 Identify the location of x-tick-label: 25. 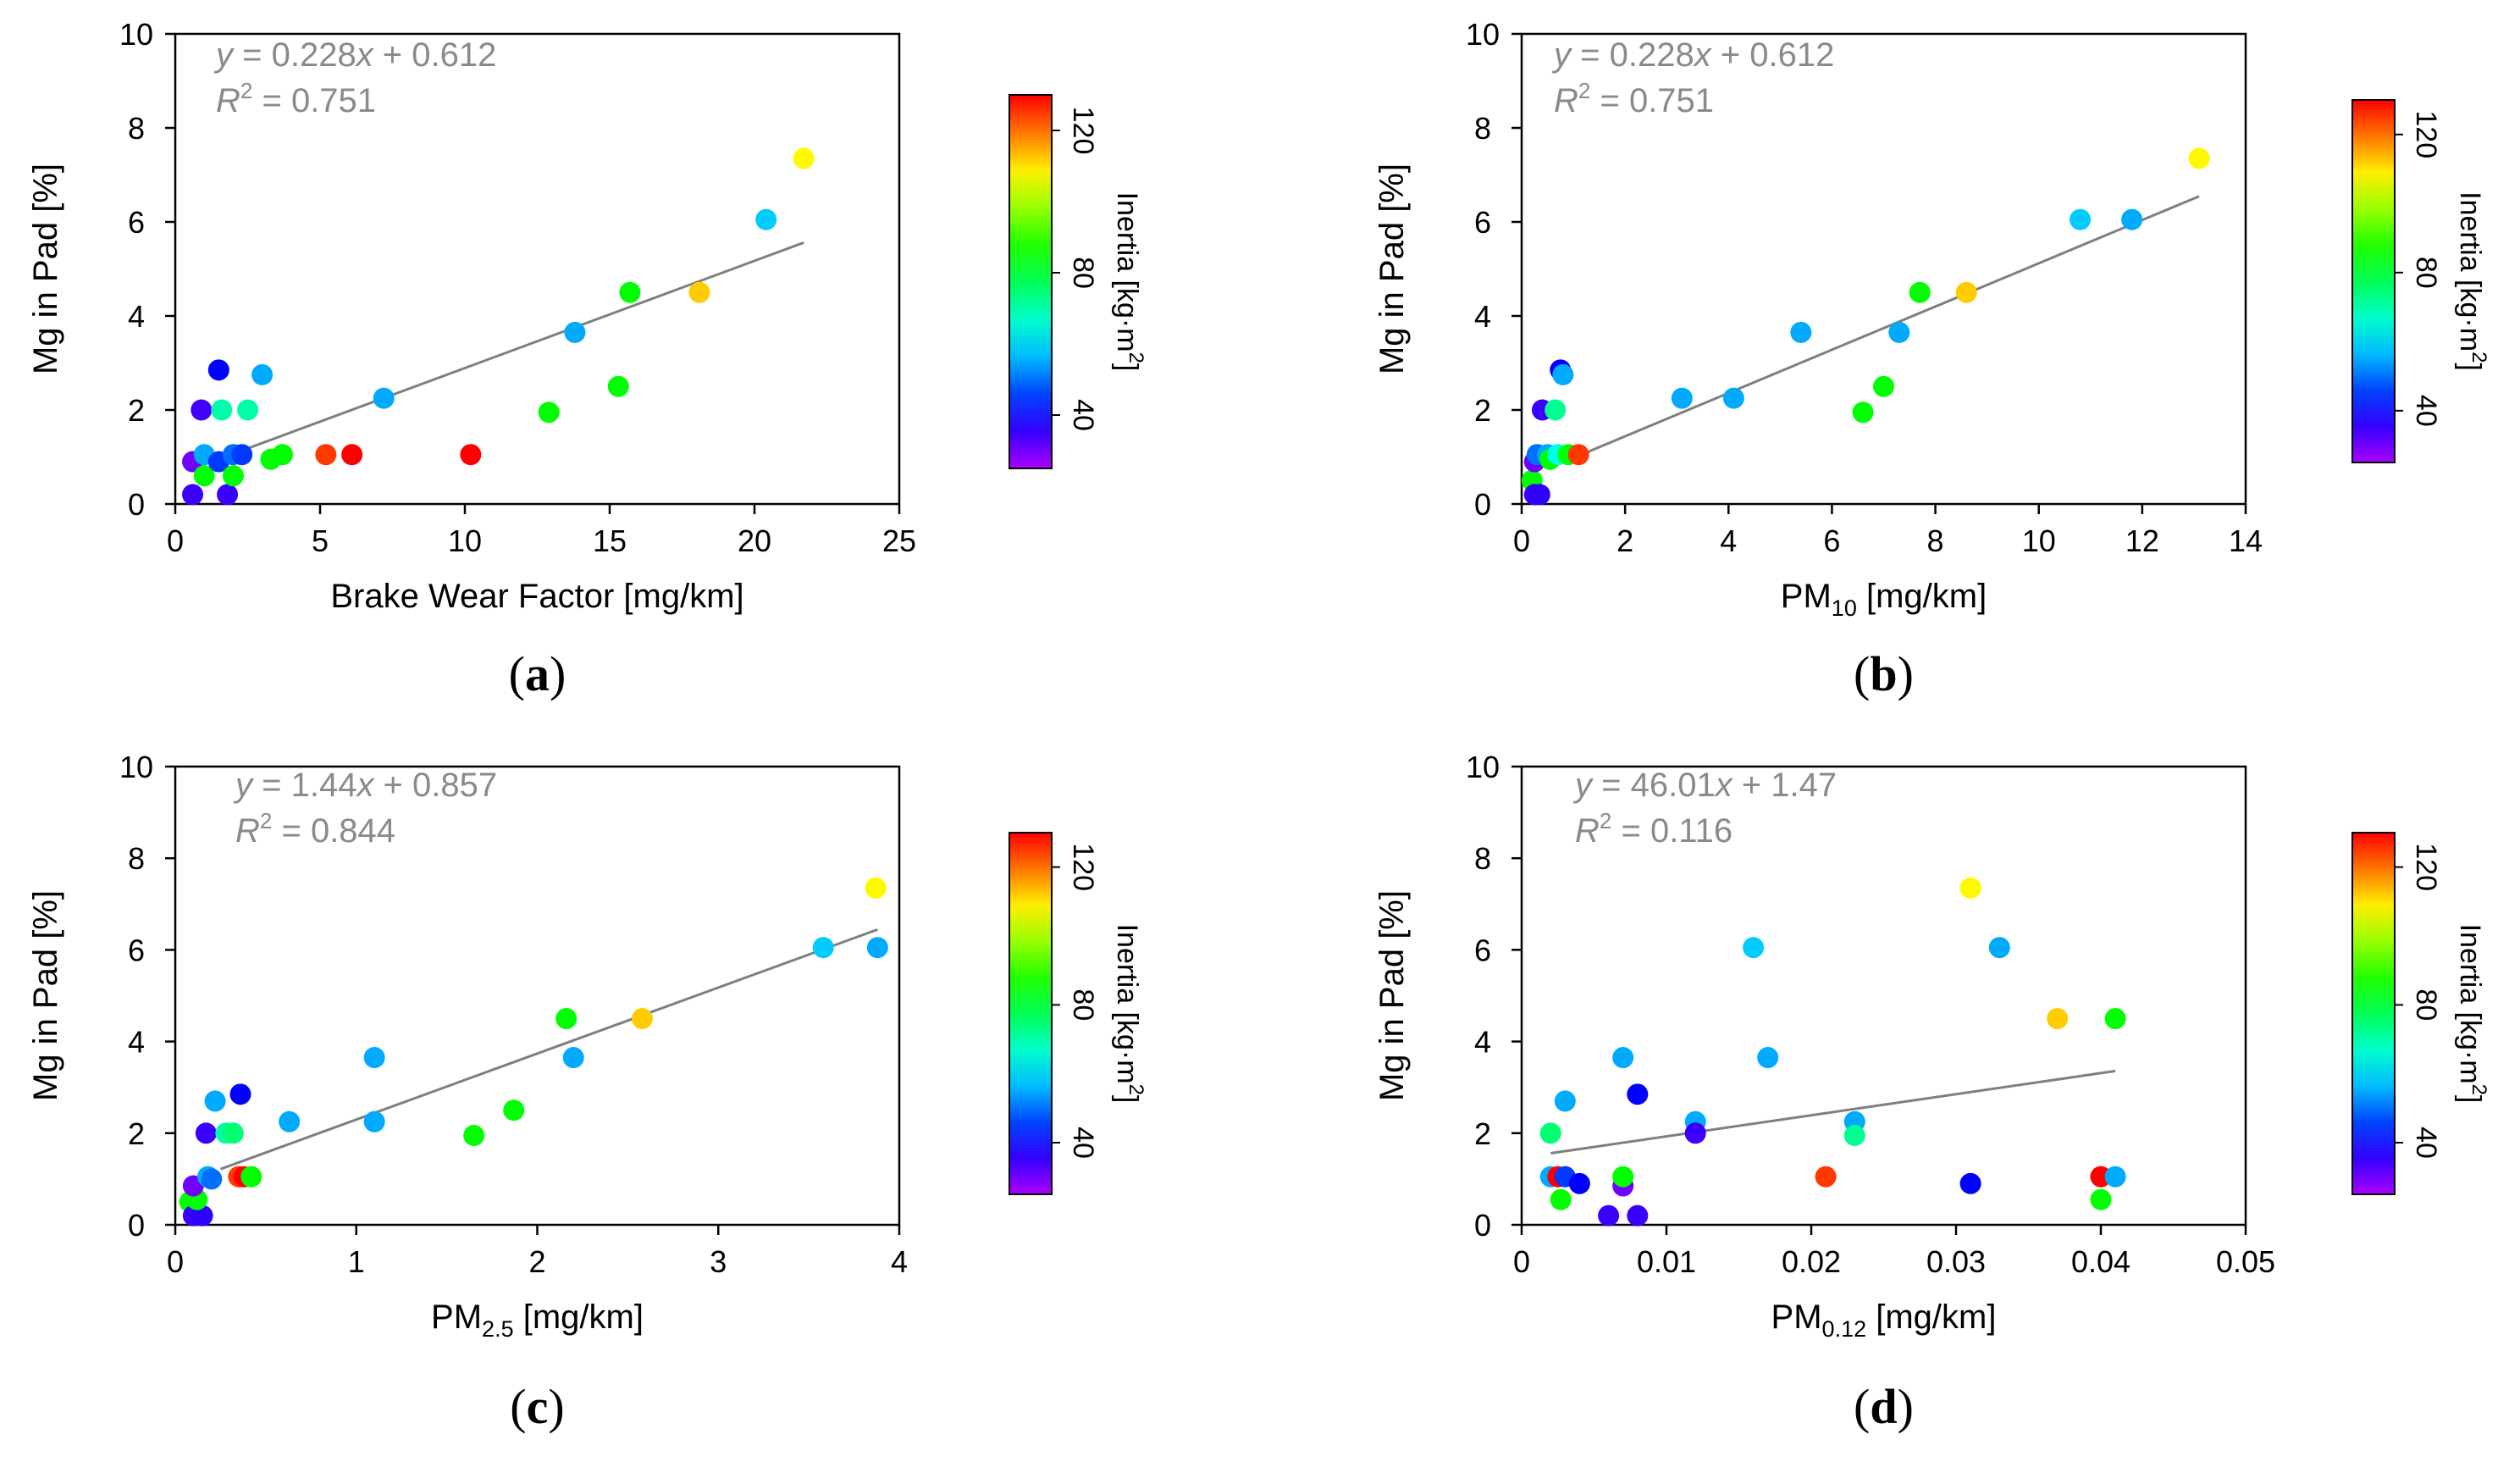
(899, 541).